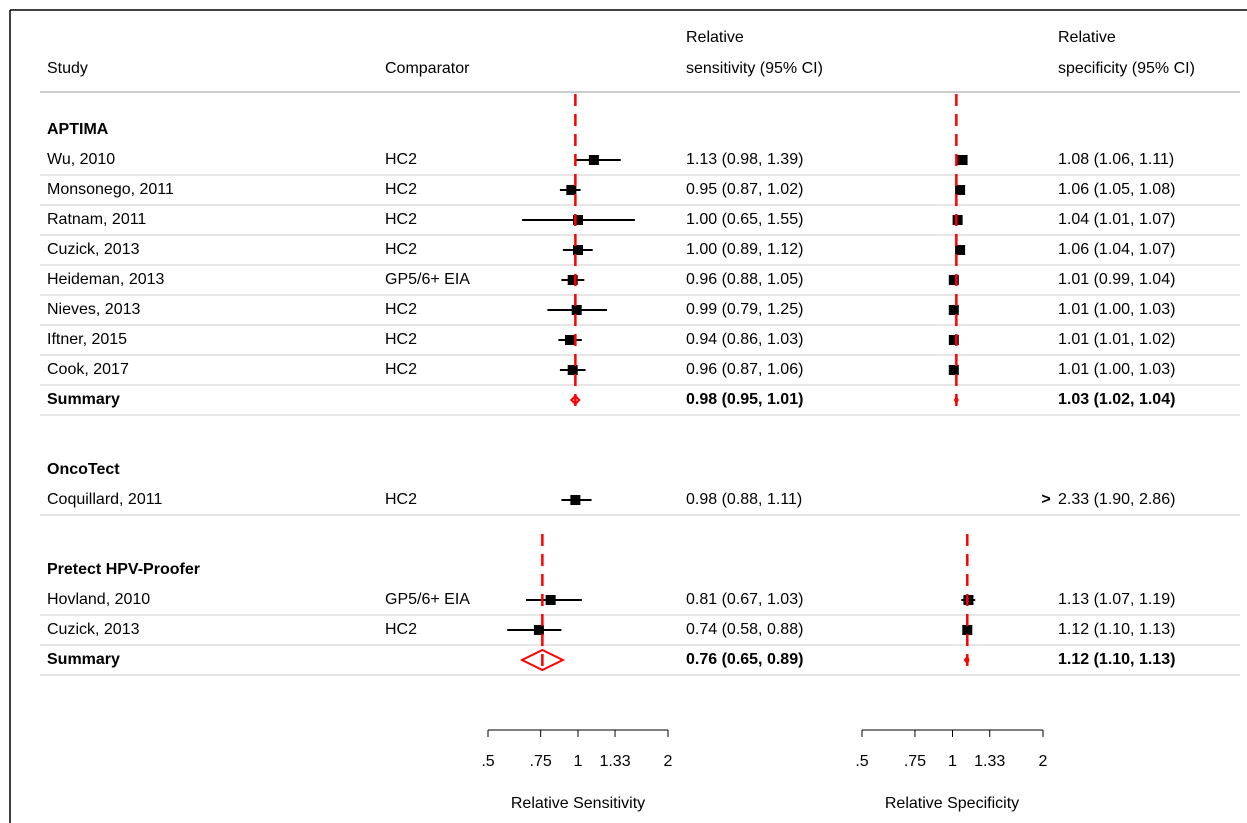 The width and height of the screenshot is (1247, 823). I want to click on specificity-estimate: 2.33 (1.90, 2.86), so click(1116, 499).